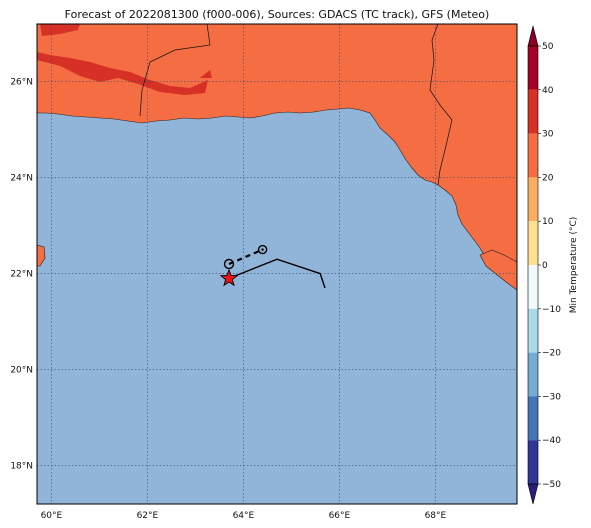  I want to click on colorbar-tick-label: 20, so click(548, 178).